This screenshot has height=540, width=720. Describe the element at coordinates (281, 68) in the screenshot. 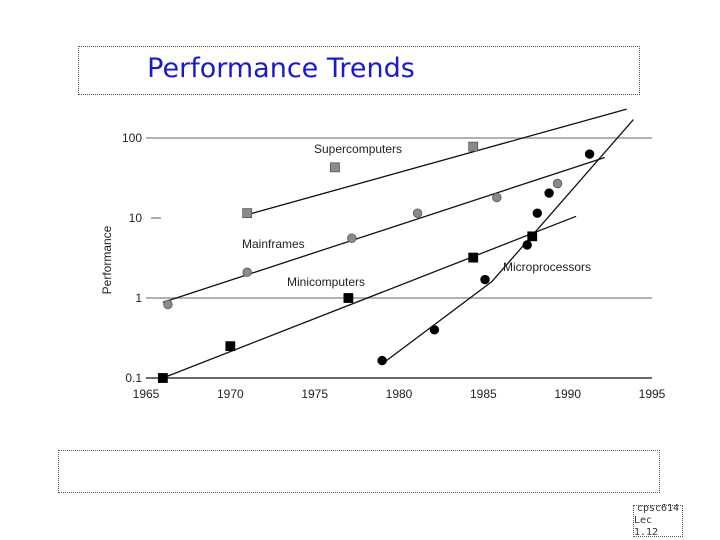

I see `slide-title: Performance Trends` at that location.